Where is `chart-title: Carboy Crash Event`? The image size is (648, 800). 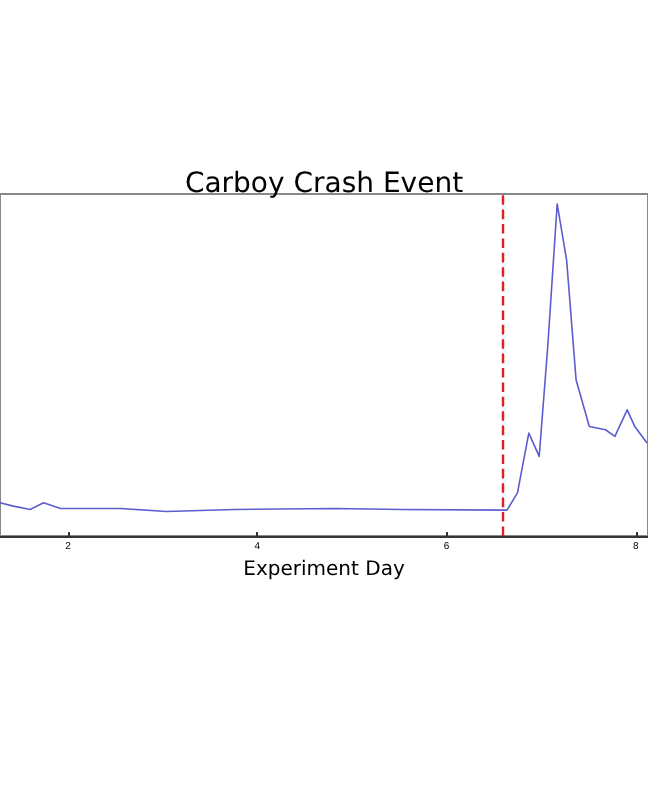 chart-title: Carboy Crash Event is located at coordinates (324, 184).